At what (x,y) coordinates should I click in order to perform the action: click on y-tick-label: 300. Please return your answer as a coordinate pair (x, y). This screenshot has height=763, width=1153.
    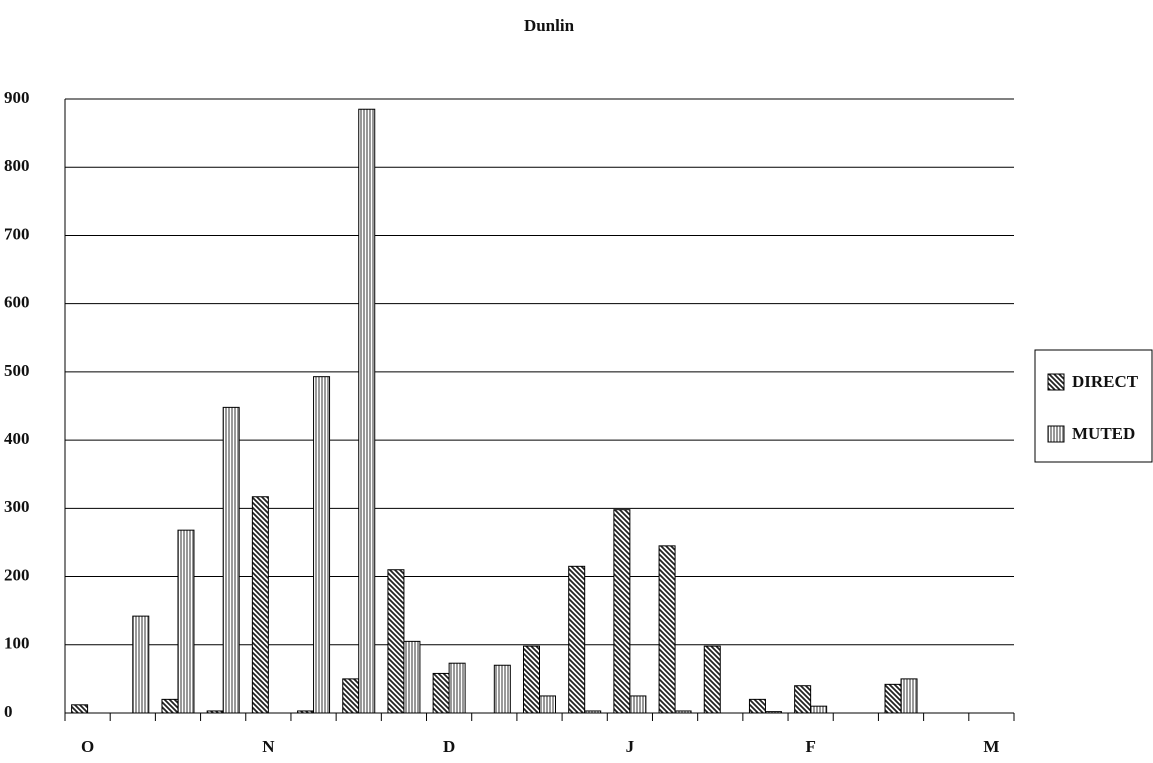
    Looking at the image, I should click on (17, 506).